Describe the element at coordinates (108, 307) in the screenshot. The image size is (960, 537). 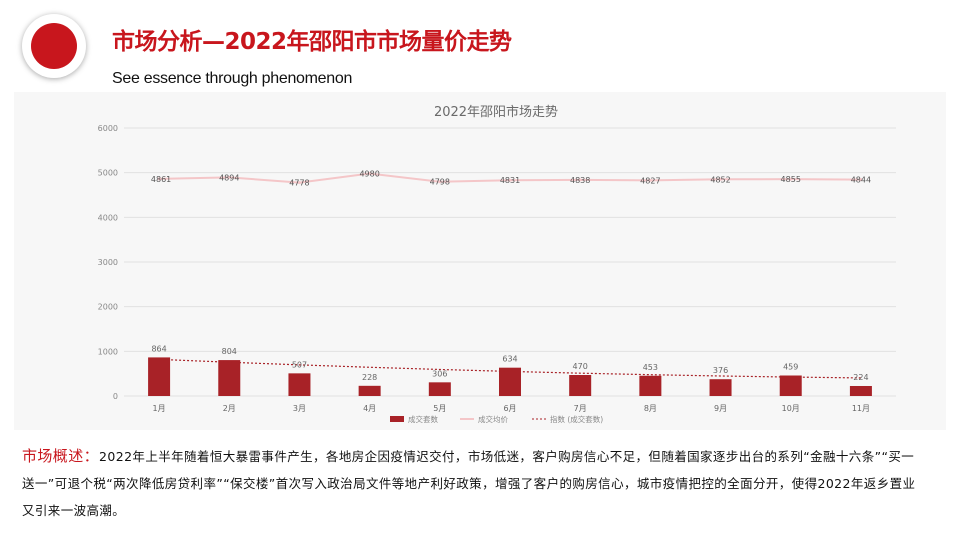
I see `y-tick-label: 2000` at that location.